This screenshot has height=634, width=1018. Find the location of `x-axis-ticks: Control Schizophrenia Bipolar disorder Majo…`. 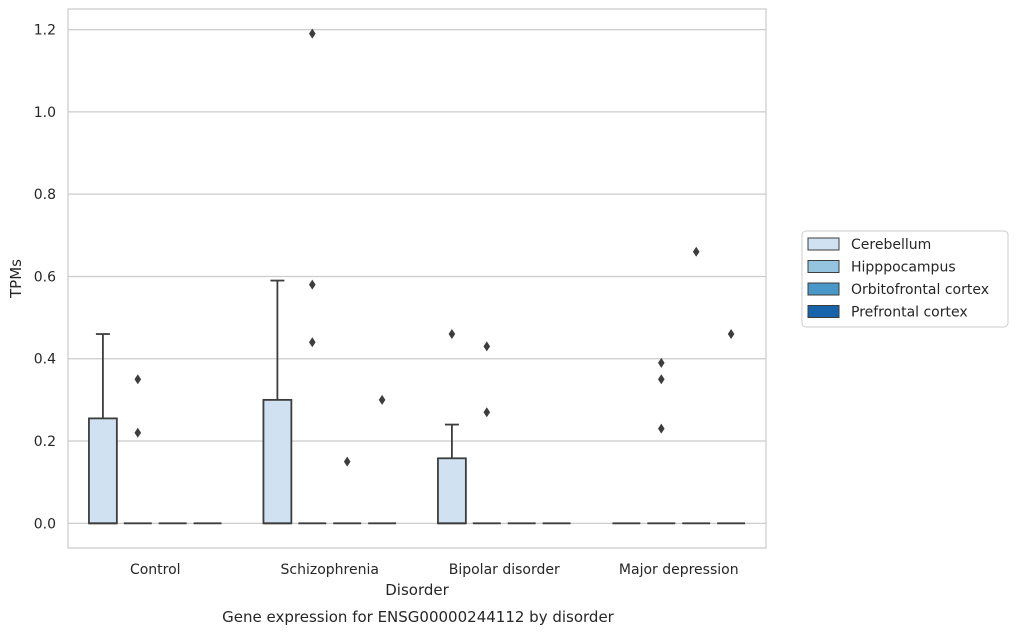

x-axis-ticks: Control Schizophrenia Bipolar disorder Majo… is located at coordinates (434, 570).